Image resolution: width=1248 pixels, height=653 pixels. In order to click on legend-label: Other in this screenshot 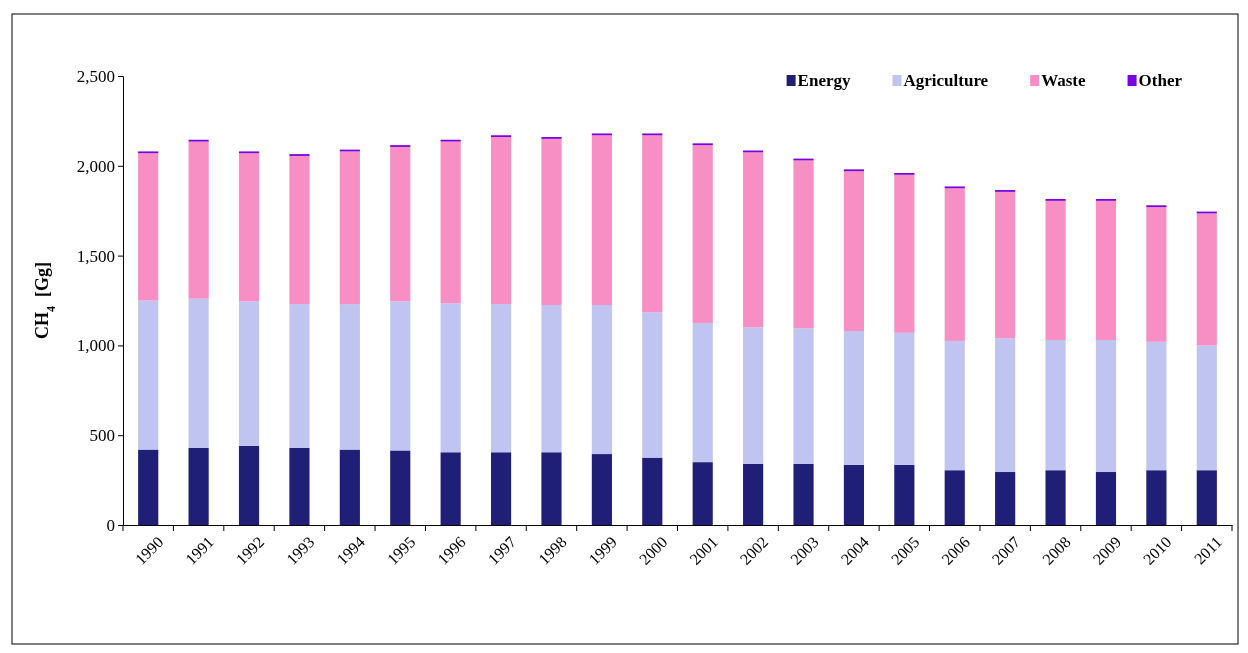, I will do `click(1160, 80)`.